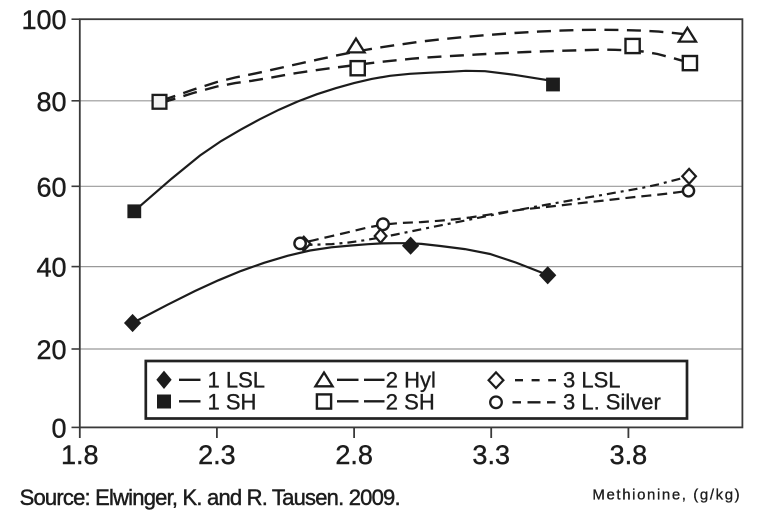  I want to click on svg-text: 1.8, so click(80, 455).